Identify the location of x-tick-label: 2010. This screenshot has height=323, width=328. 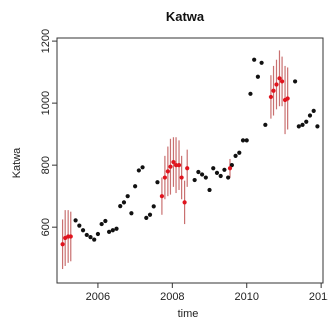
(246, 297).